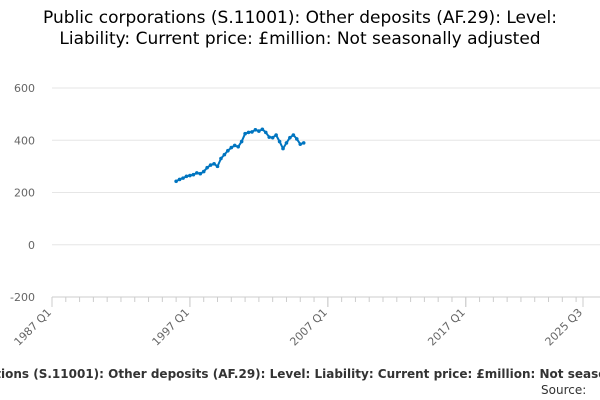  What do you see at coordinates (446, 327) in the screenshot?
I see `x-tick-label: 2017 Q1` at bounding box center [446, 327].